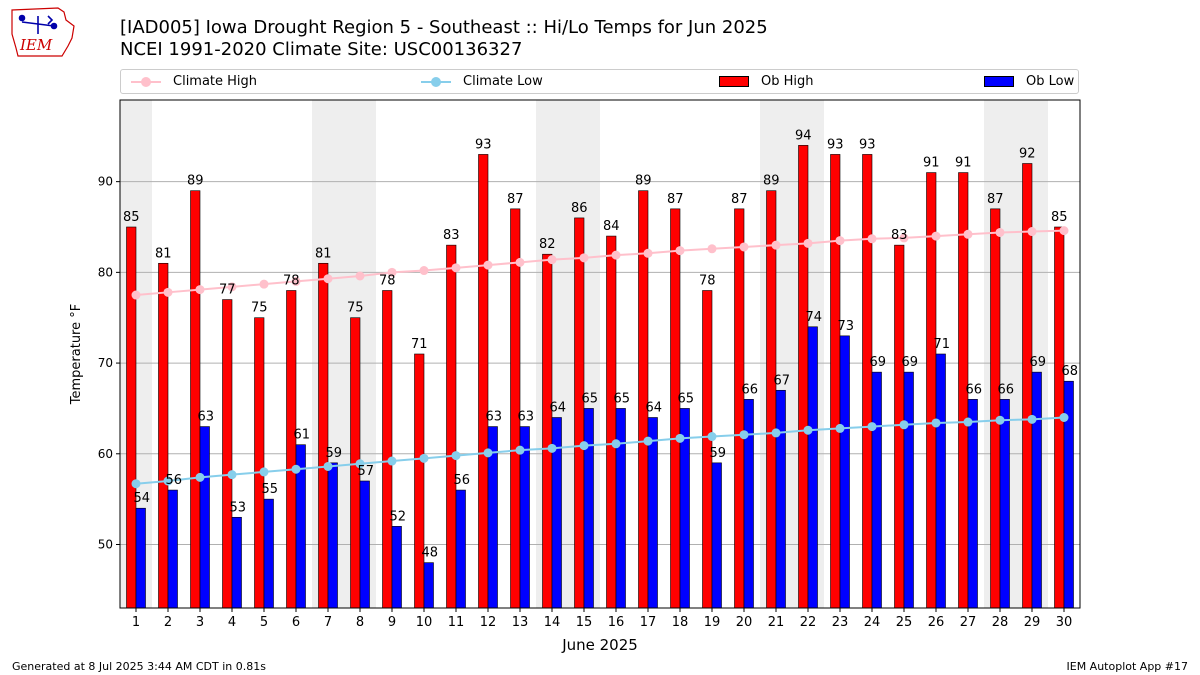 This screenshot has height=675, width=1200. I want to click on x-tick-label: 20, so click(744, 622).